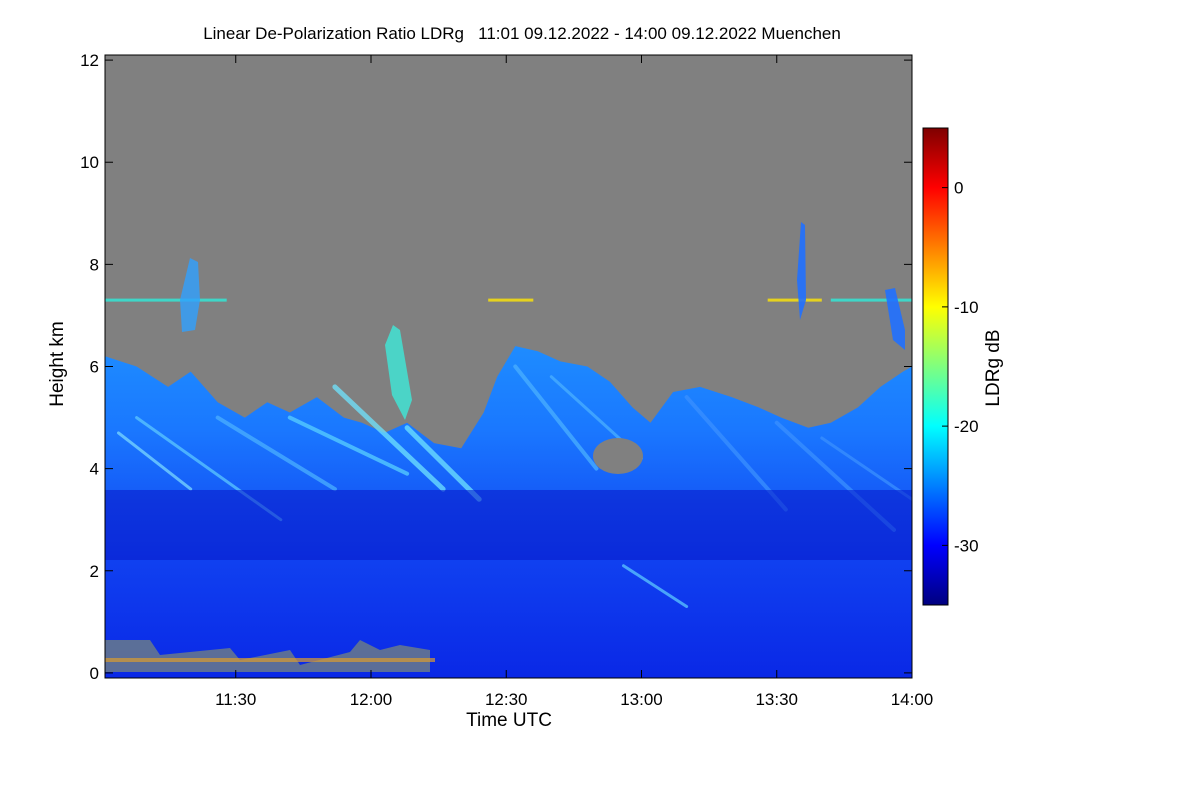 The image size is (1200, 800). What do you see at coordinates (94, 673) in the screenshot?
I see `y-tick-label: 0` at bounding box center [94, 673].